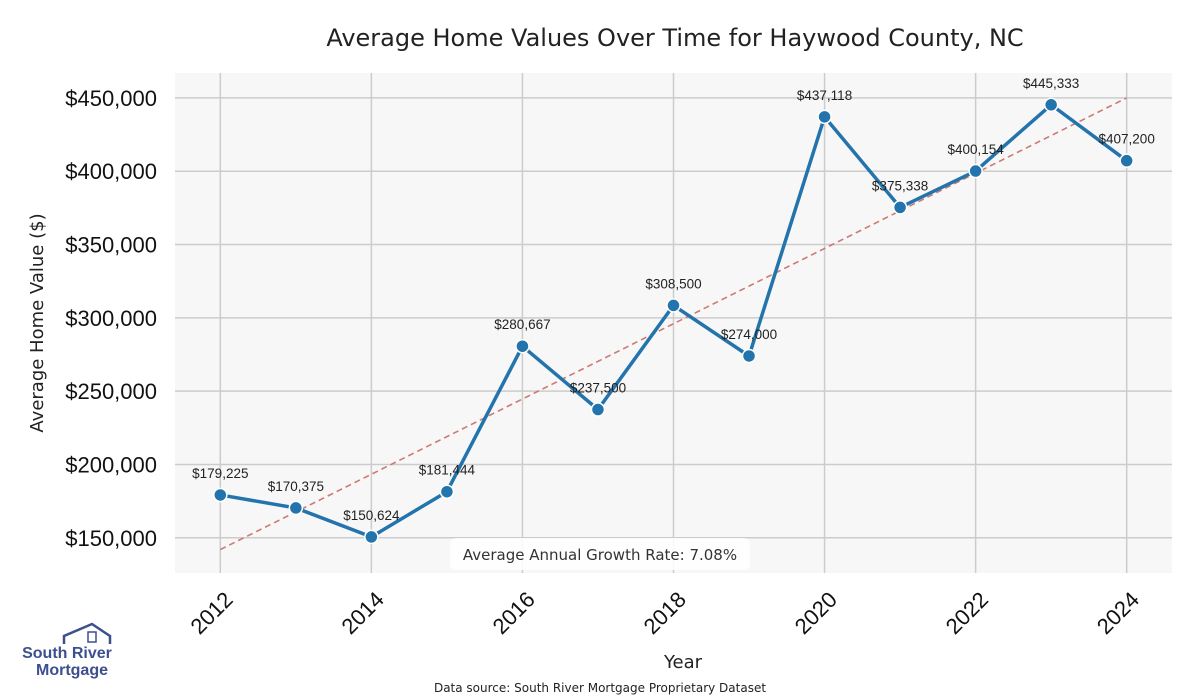 The height and width of the screenshot is (700, 1200). I want to click on data-label: $308,500, so click(673, 283).